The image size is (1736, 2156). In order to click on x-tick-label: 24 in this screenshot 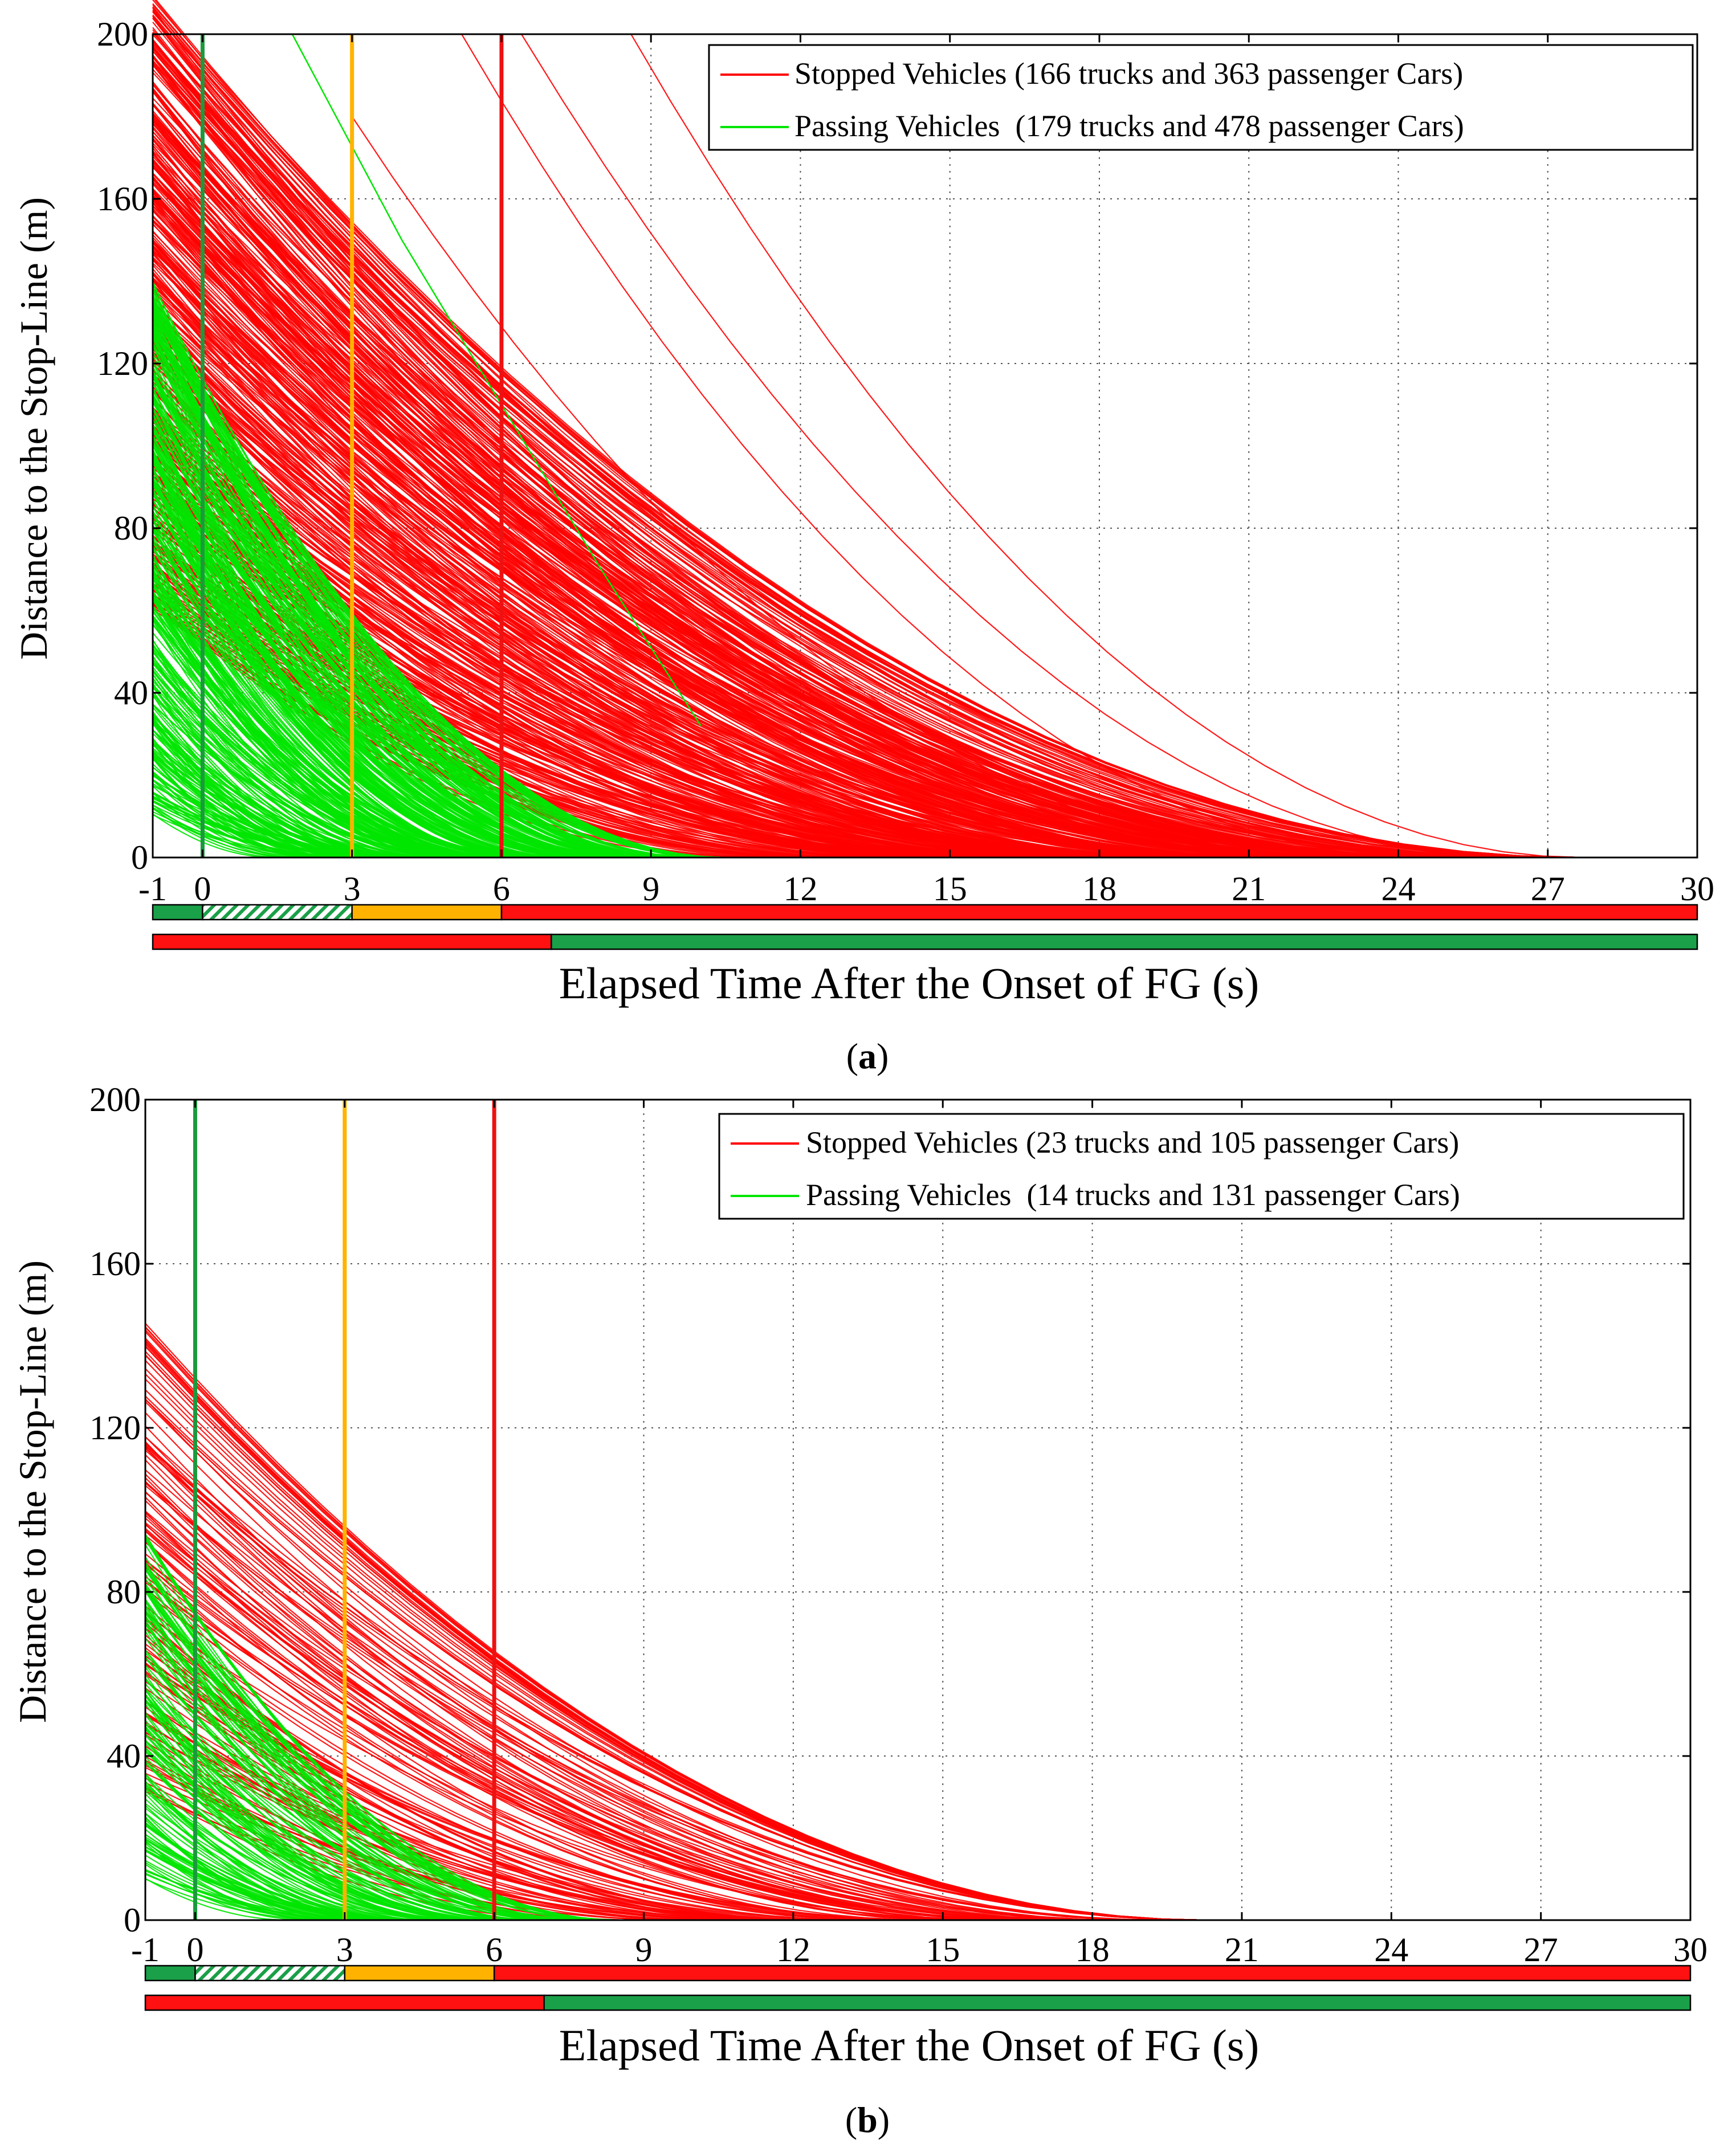, I will do `click(1398, 889)`.